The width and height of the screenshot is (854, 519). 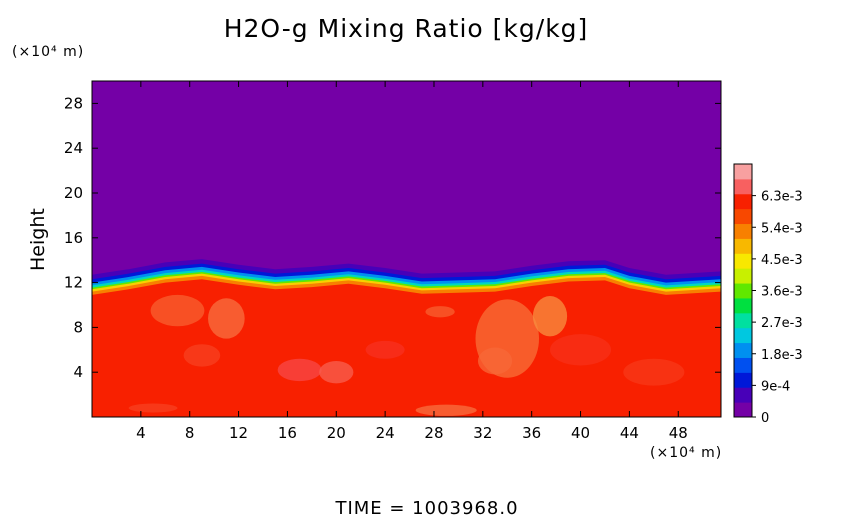 I want to click on y-tick-label: 16, so click(x=73, y=238).